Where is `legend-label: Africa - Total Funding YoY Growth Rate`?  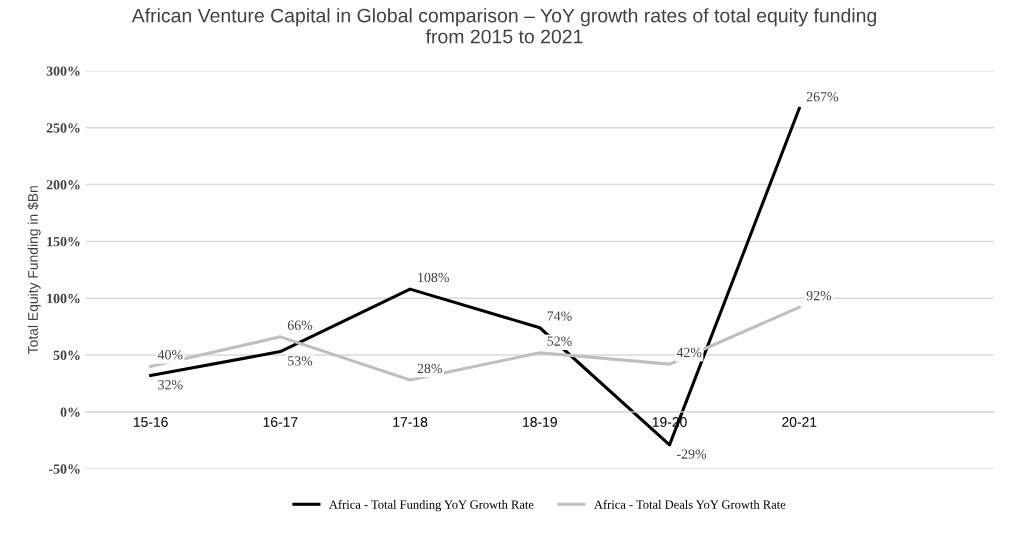
legend-label: Africa - Total Funding YoY Growth Rate is located at coordinates (431, 505).